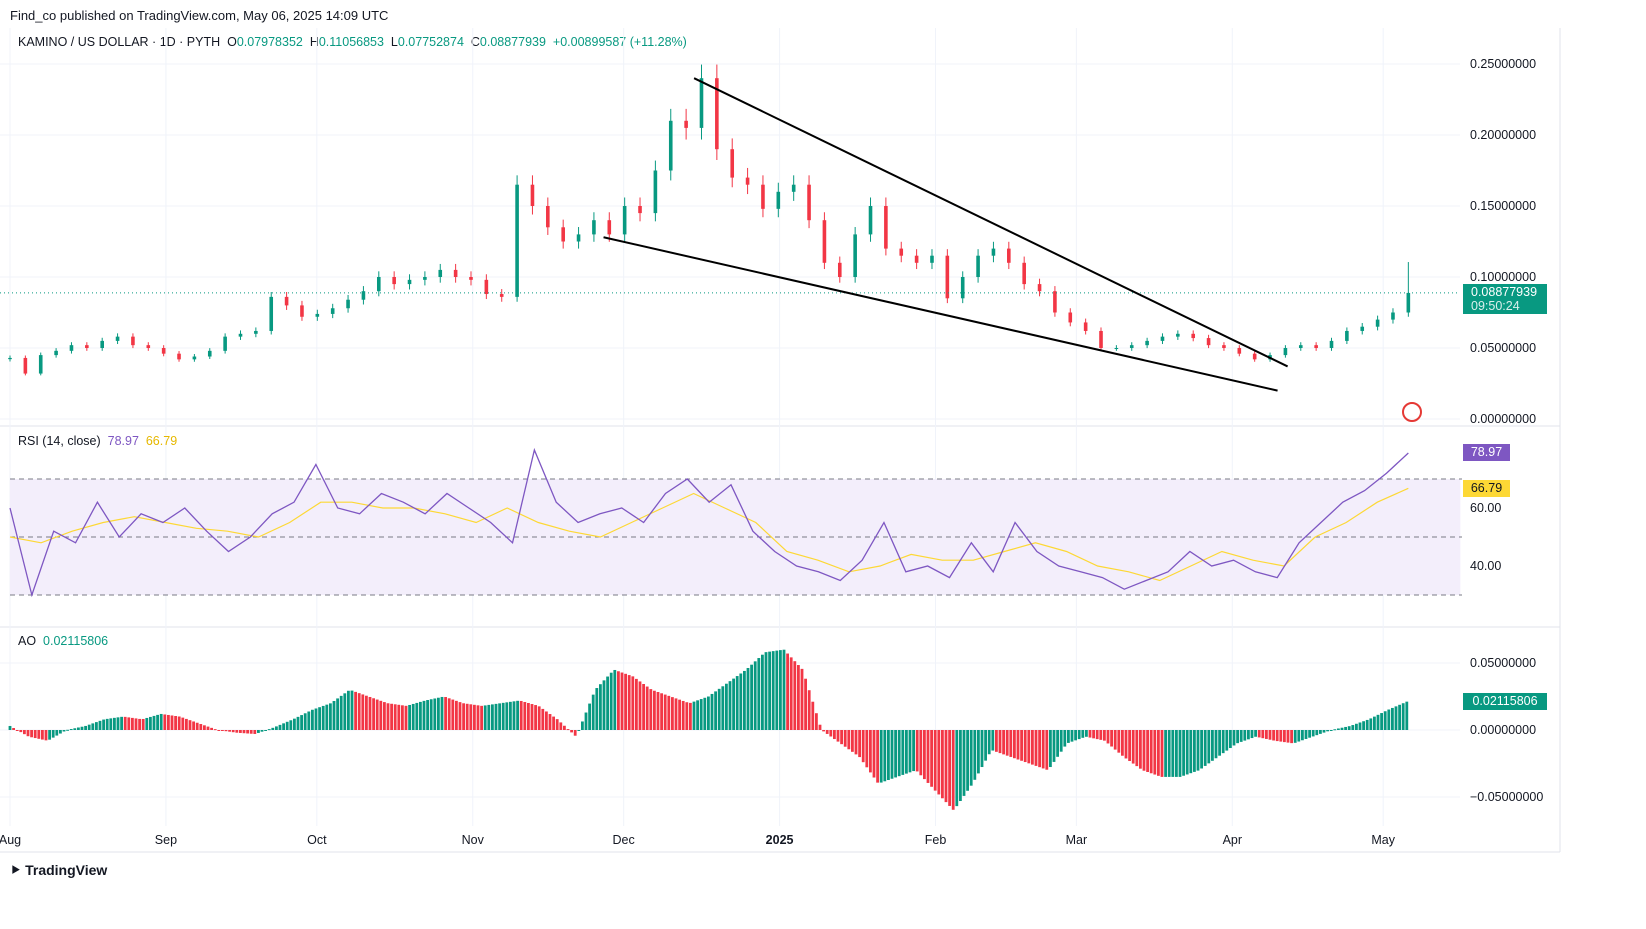  I want to click on tradingview-logo: ⯈ TradingView, so click(58, 870).